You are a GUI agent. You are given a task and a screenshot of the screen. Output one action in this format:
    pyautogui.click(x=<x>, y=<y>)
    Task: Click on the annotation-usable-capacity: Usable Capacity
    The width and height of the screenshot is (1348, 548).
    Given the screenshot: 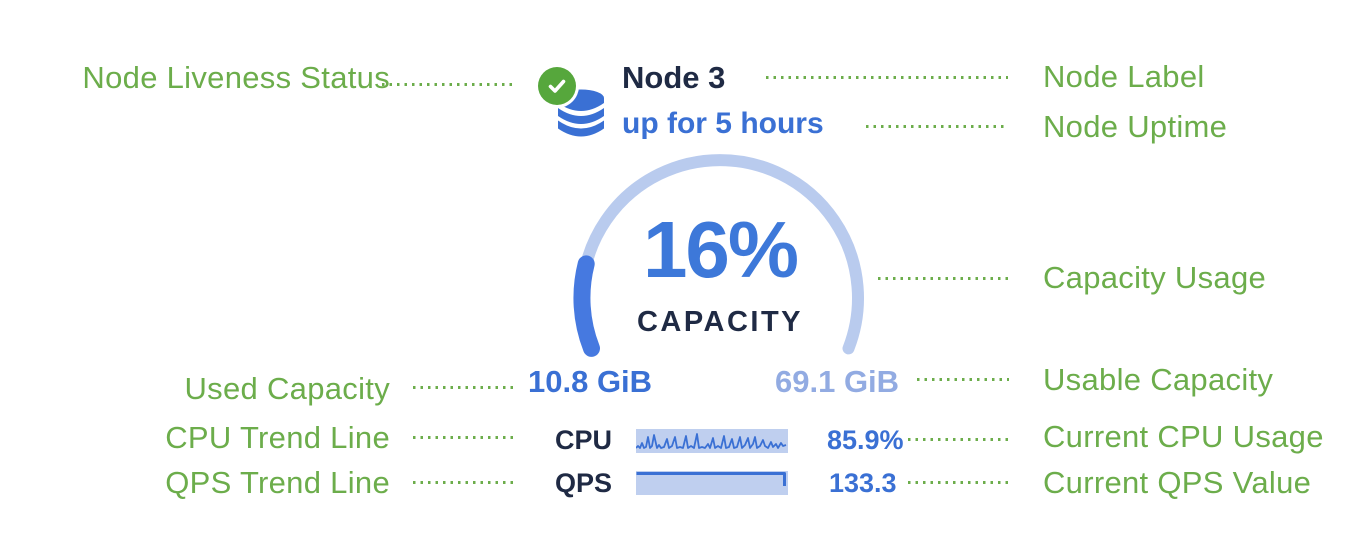 What is the action you would take?
    pyautogui.click(x=1158, y=379)
    